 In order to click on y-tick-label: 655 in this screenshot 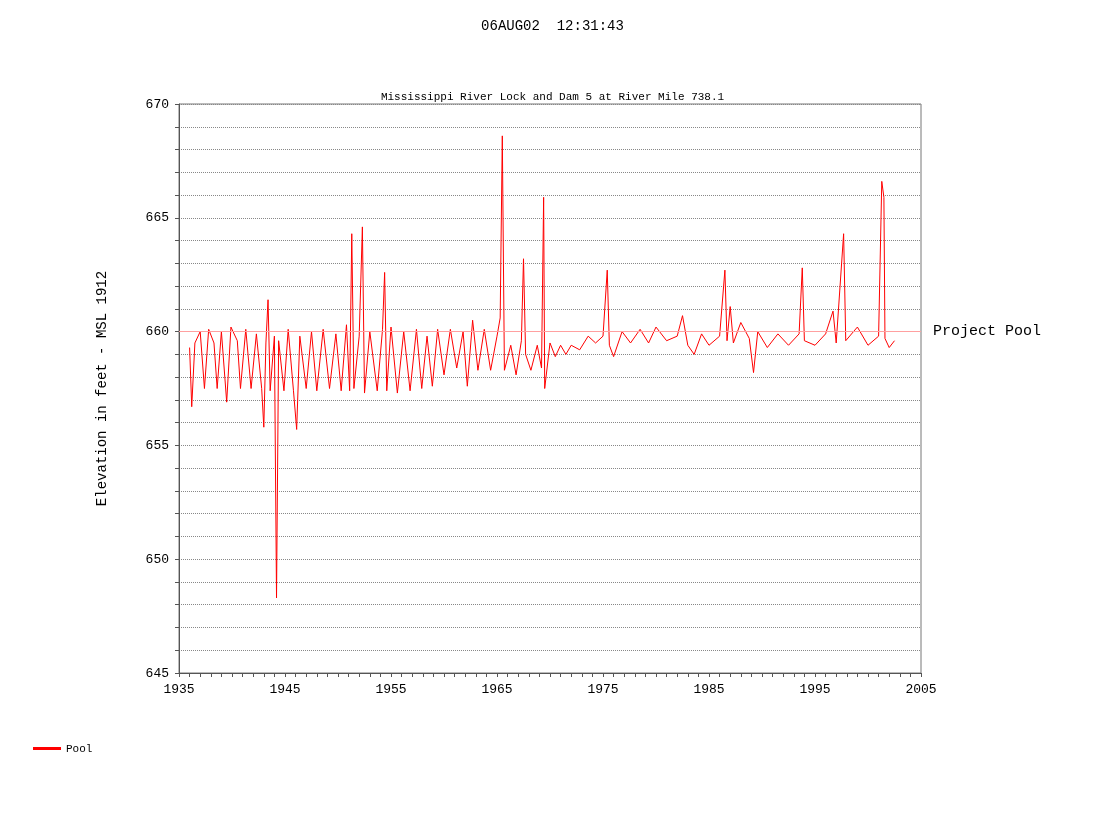, I will do `click(157, 445)`.